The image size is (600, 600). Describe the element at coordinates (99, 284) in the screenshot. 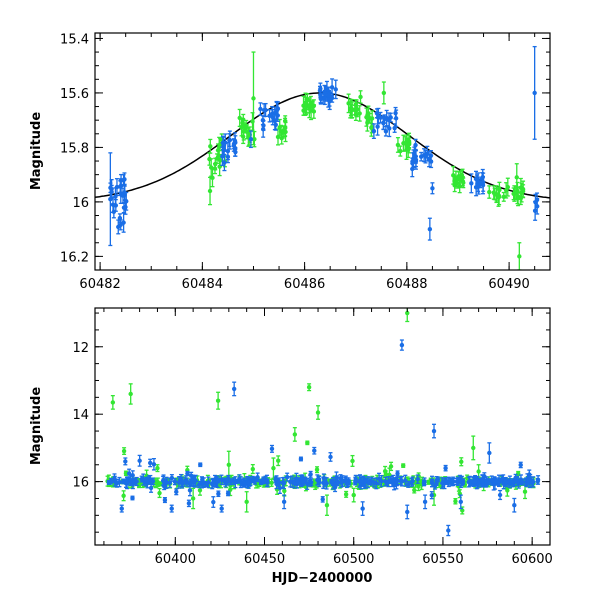

I see `x-tick-label: 60482` at that location.